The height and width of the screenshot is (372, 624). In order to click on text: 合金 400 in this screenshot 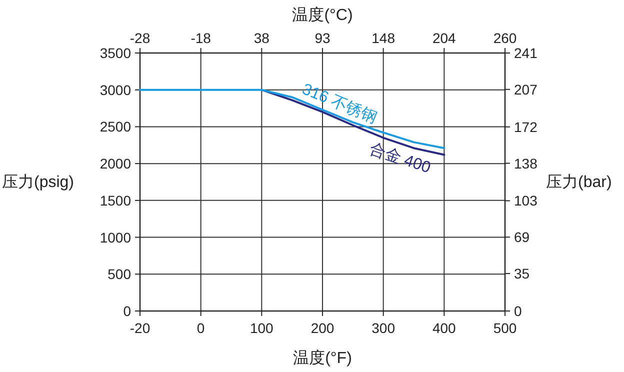, I will do `click(400, 158)`.